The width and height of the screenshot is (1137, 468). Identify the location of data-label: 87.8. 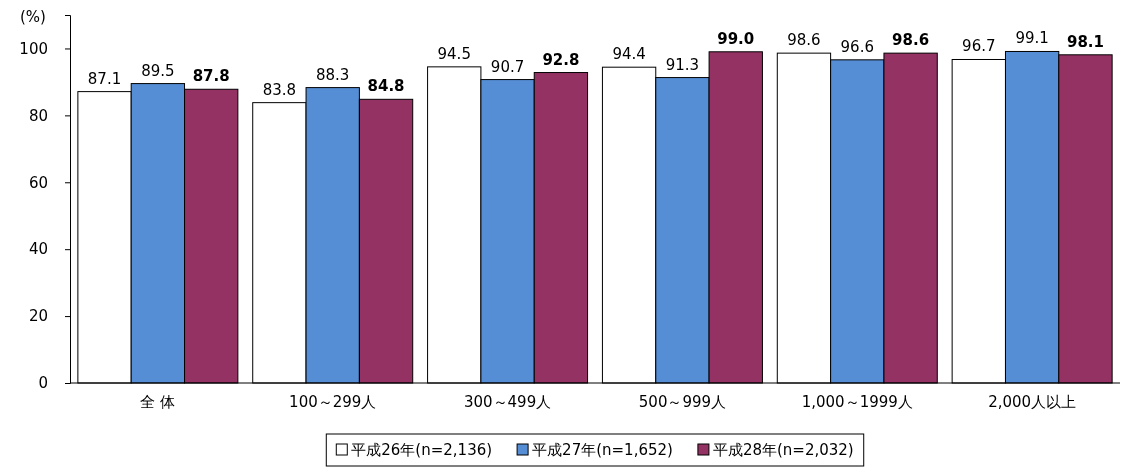
(211, 76).